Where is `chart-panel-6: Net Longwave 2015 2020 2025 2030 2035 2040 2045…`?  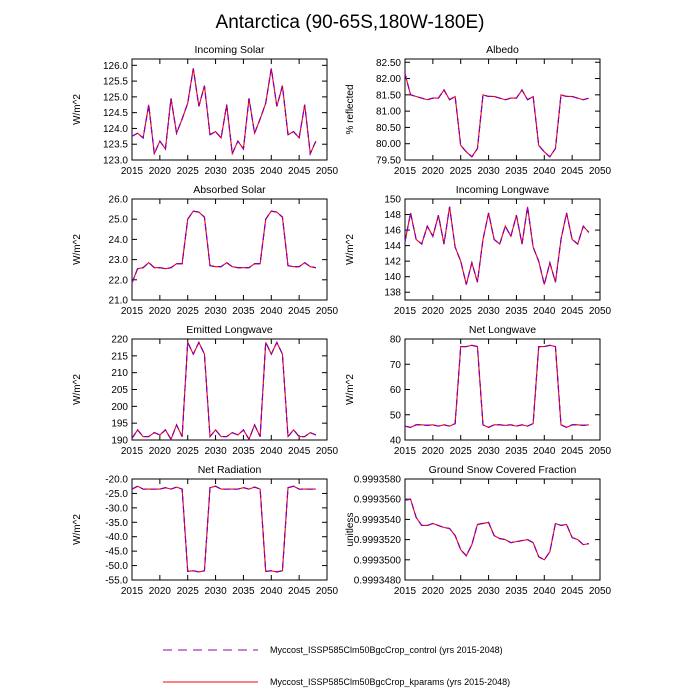 chart-panel-6: Net Longwave 2015 2020 2025 2030 2035 2040 2045… is located at coordinates (478, 390).